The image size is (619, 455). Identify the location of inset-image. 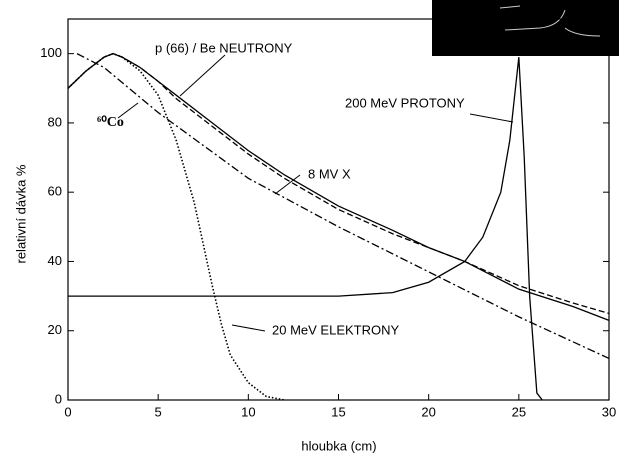
(525, 28).